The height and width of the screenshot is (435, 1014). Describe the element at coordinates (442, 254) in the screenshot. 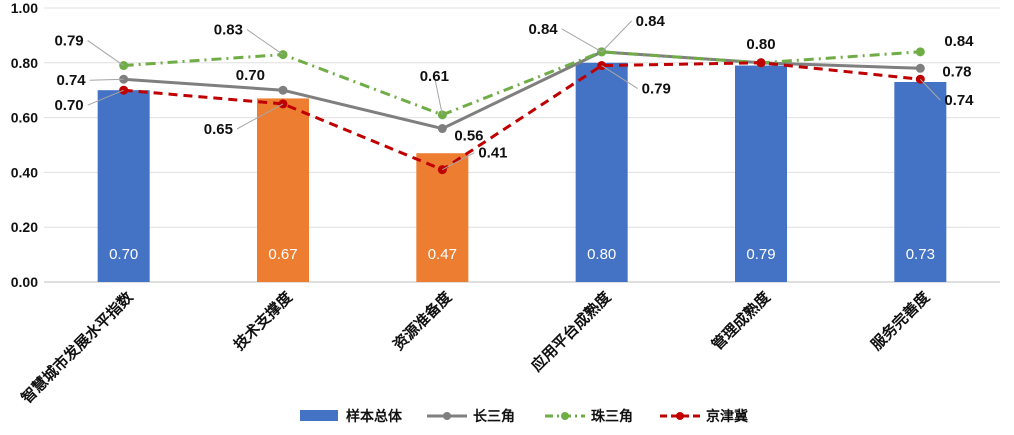

I see `bar-value-label: 0.47` at that location.